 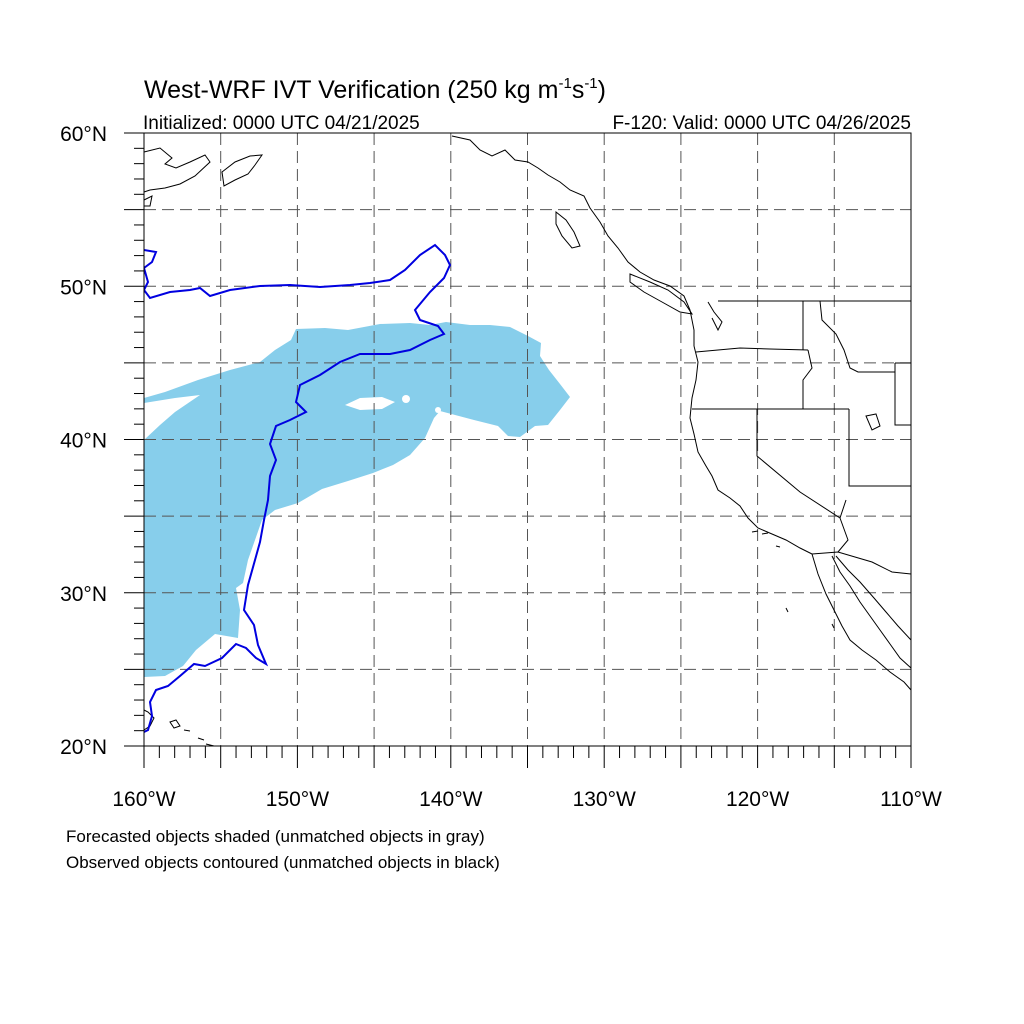 What do you see at coordinates (902, 394) in the screenshot?
I see `id-wy-border` at bounding box center [902, 394].